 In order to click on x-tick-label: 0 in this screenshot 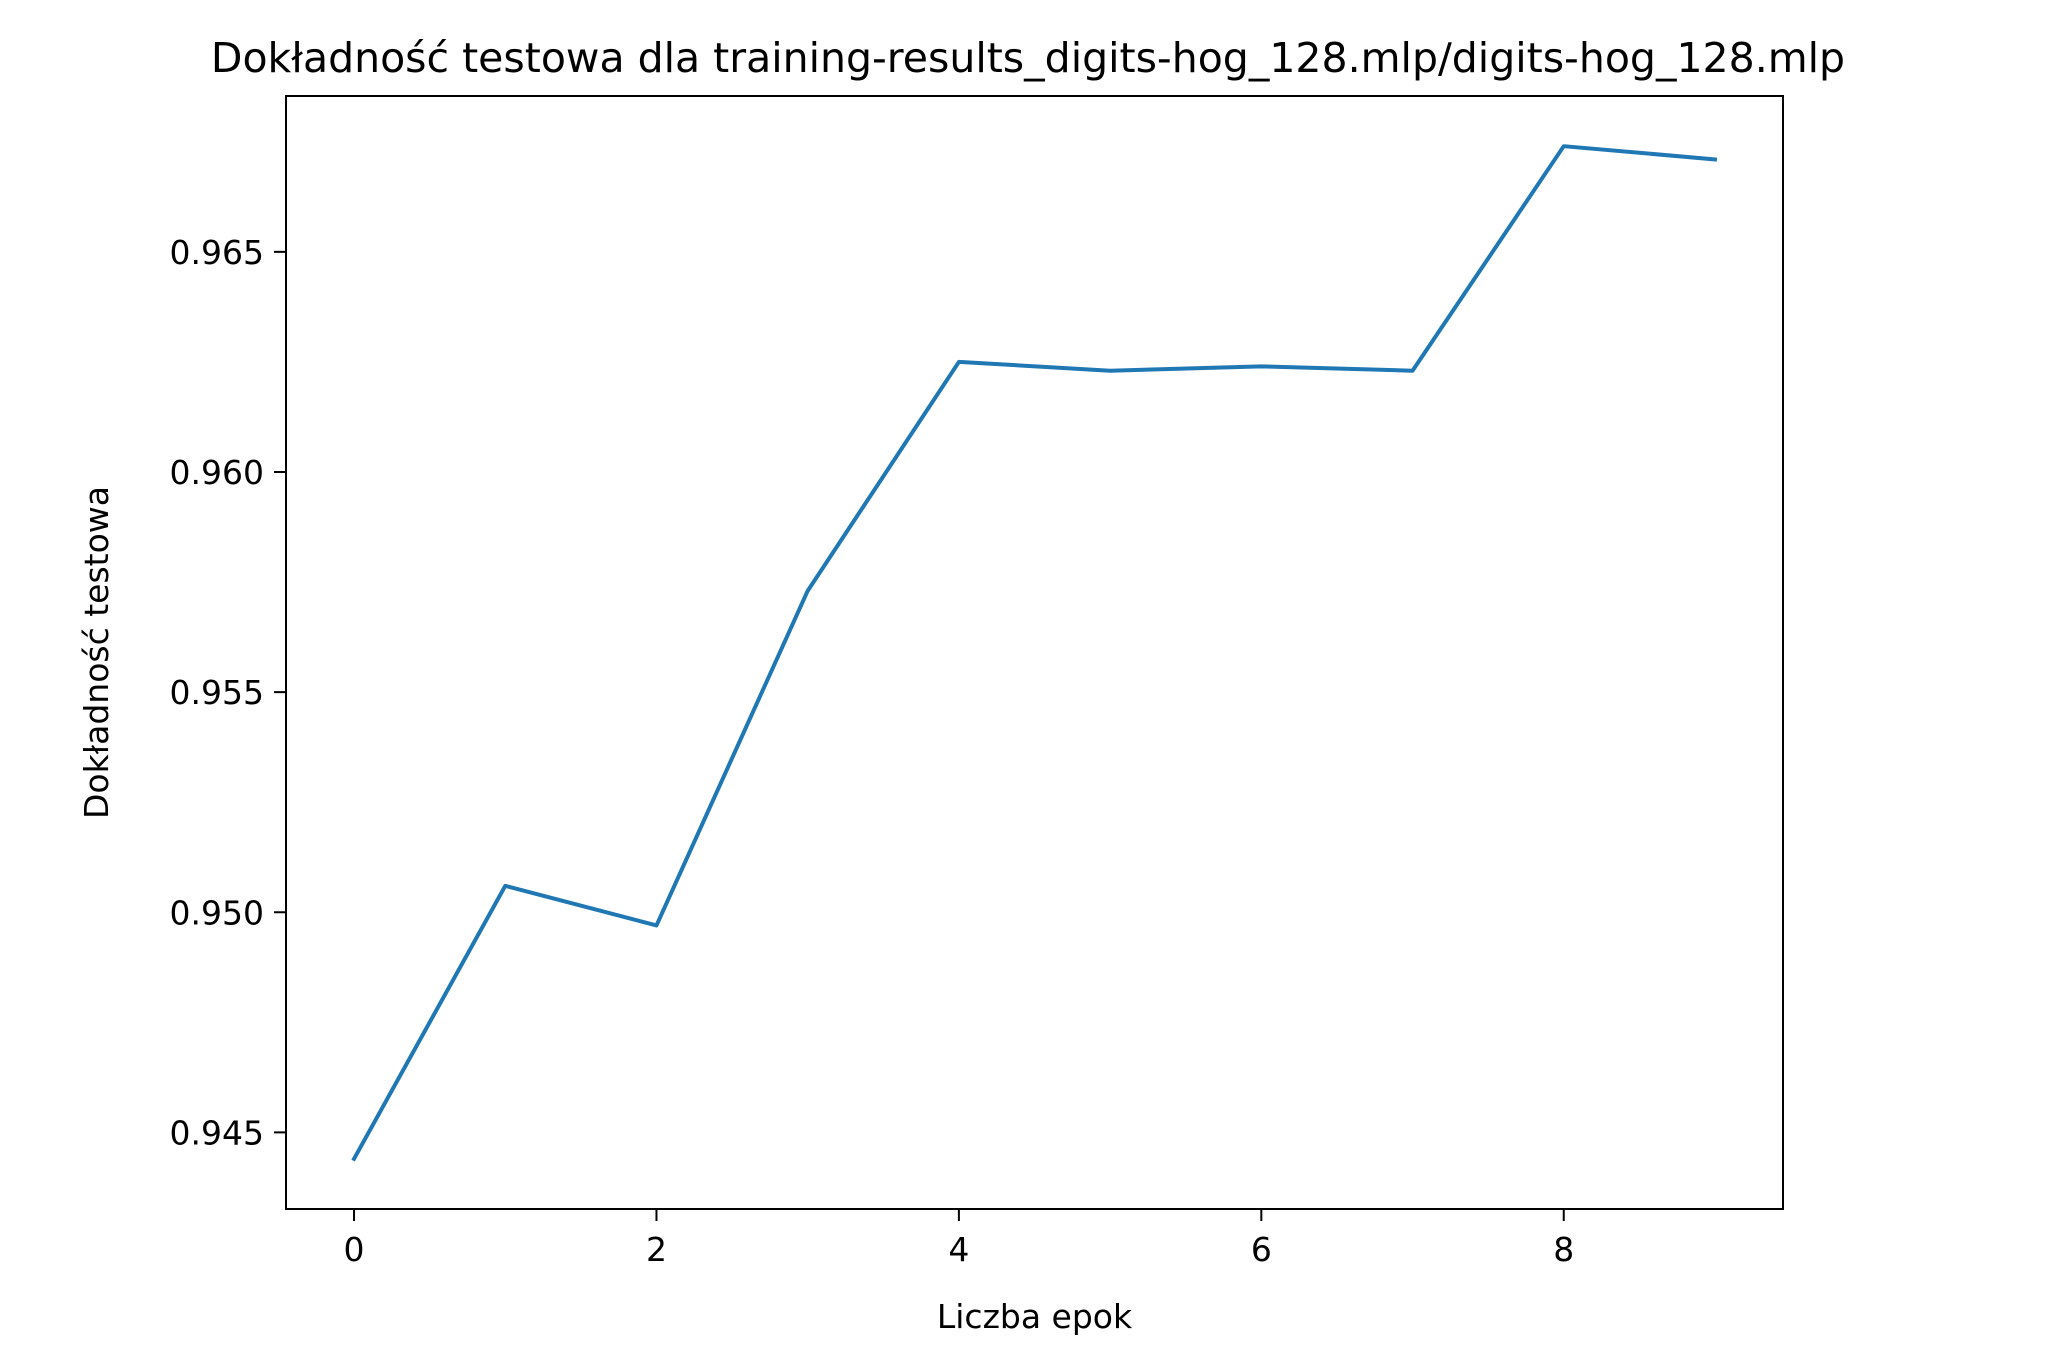, I will do `click(354, 1249)`.